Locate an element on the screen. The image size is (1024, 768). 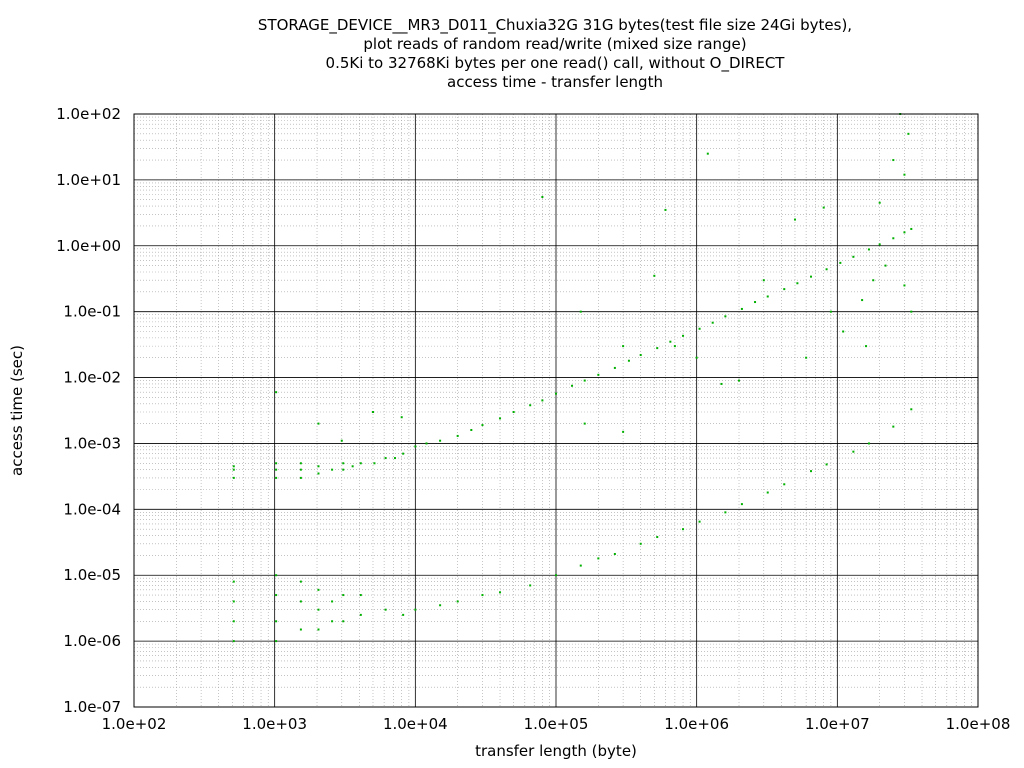
x-tick-label: 1.0e+08 is located at coordinates (978, 724).